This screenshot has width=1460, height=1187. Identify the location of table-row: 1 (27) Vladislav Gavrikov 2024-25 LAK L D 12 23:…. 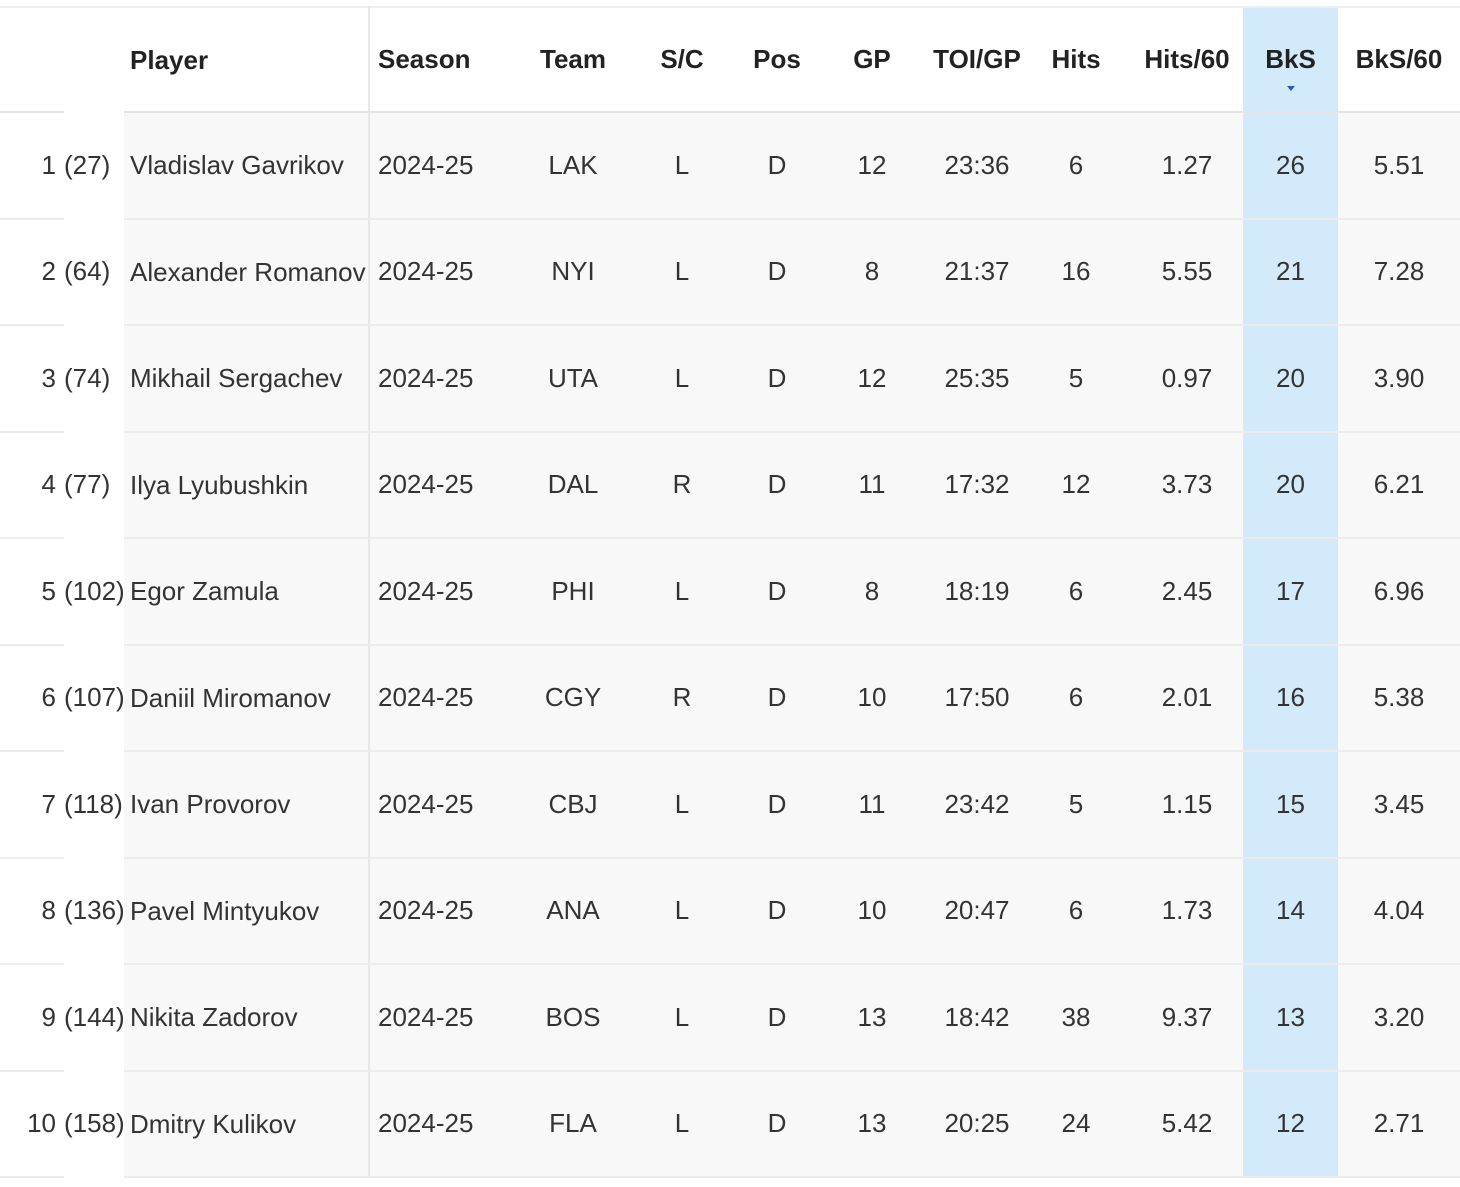
(730, 166).